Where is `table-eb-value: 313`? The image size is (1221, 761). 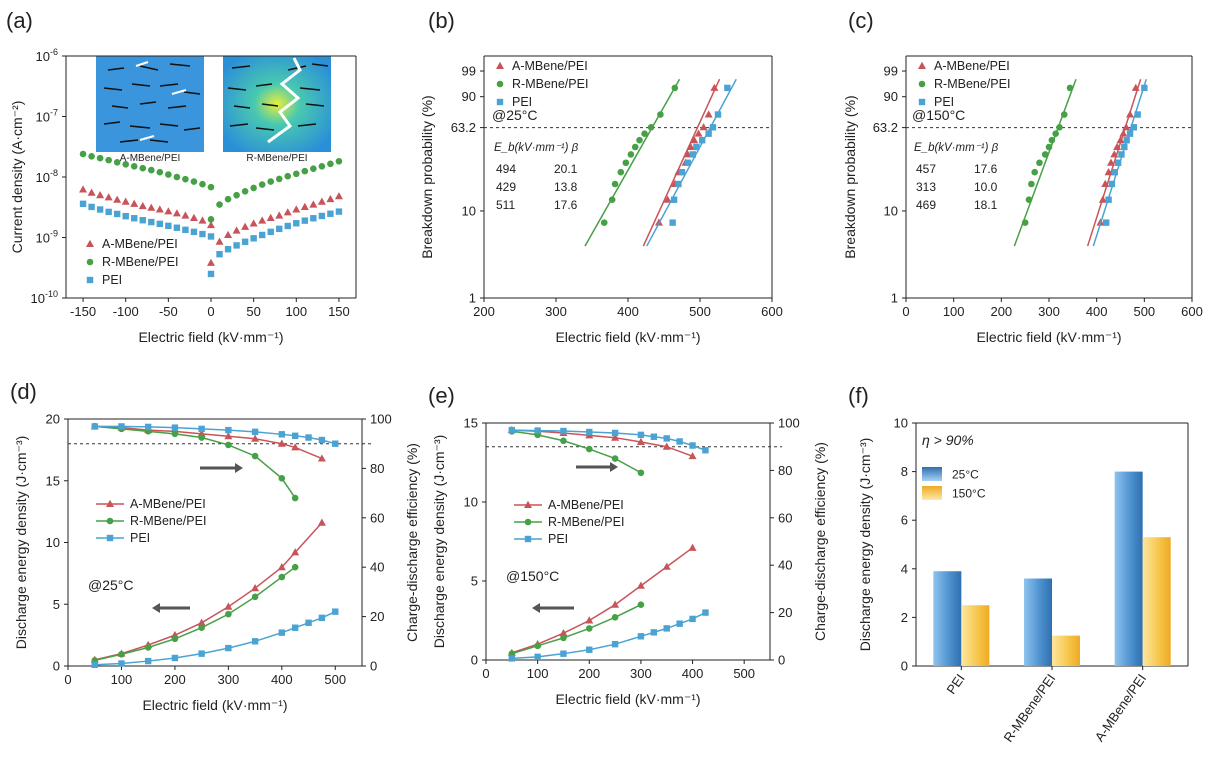 table-eb-value: 313 is located at coordinates (926, 187).